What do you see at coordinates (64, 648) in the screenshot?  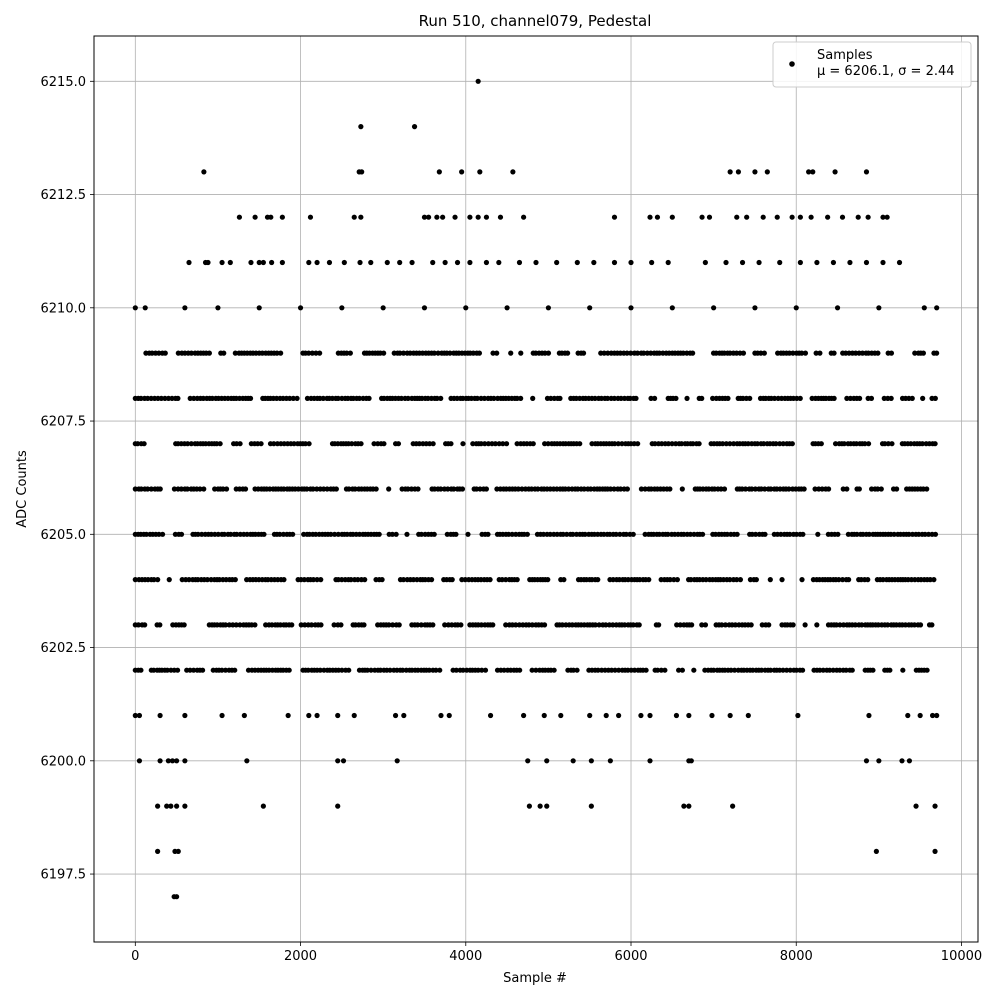 I see `y-tick-label: 6202.5` at bounding box center [64, 648].